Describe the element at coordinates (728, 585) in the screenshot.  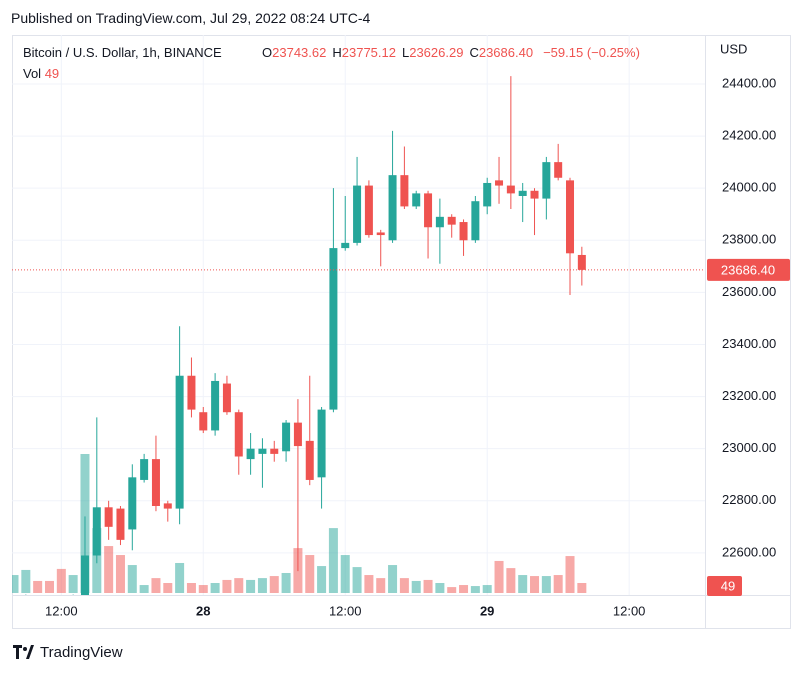
I see `last-volume-label: 49` at that location.